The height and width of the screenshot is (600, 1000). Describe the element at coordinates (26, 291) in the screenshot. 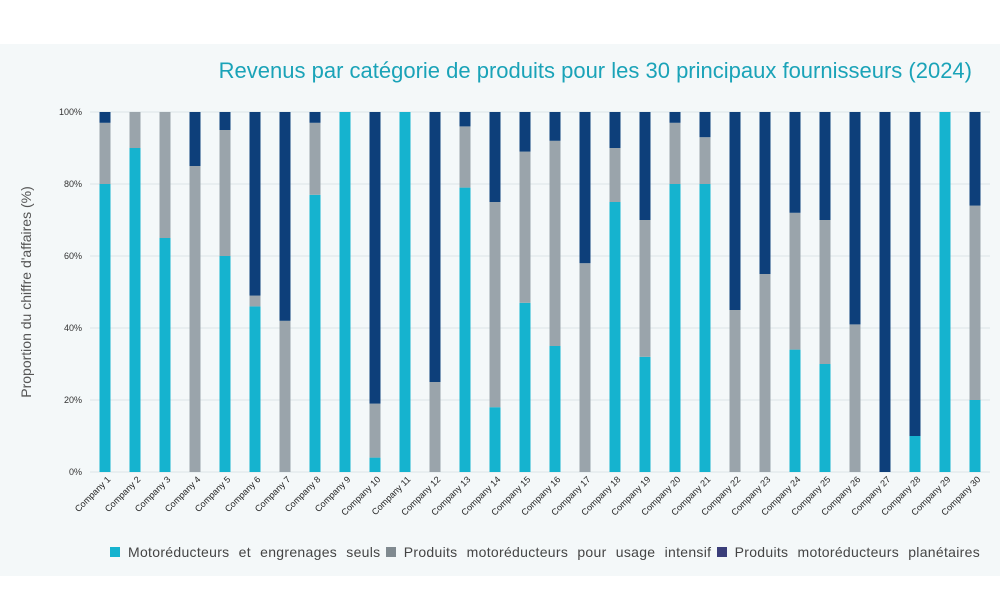

I see `y-axis-label: Proportion du chiffre d'affaires (%)` at that location.